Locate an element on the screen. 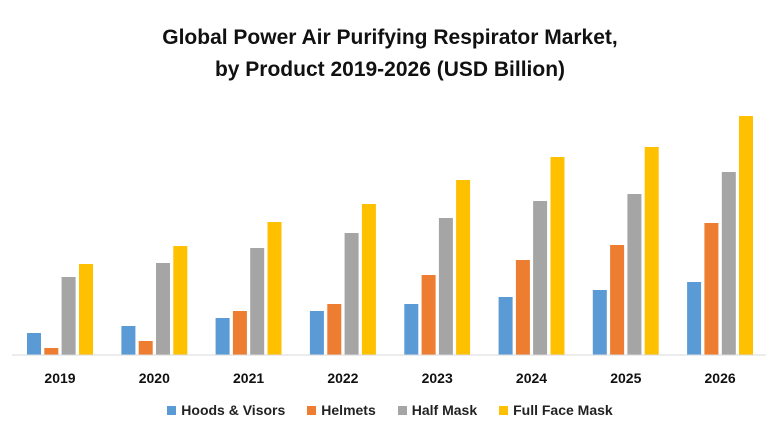  bar-helmets-2023 is located at coordinates (428, 315).